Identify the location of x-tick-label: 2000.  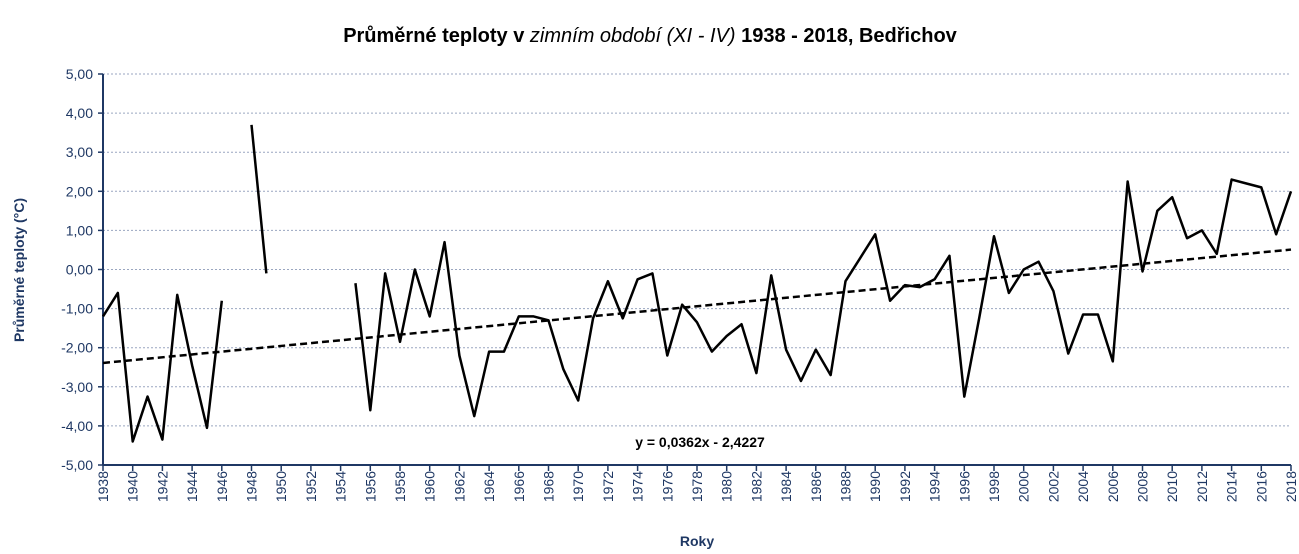
(1024, 486).